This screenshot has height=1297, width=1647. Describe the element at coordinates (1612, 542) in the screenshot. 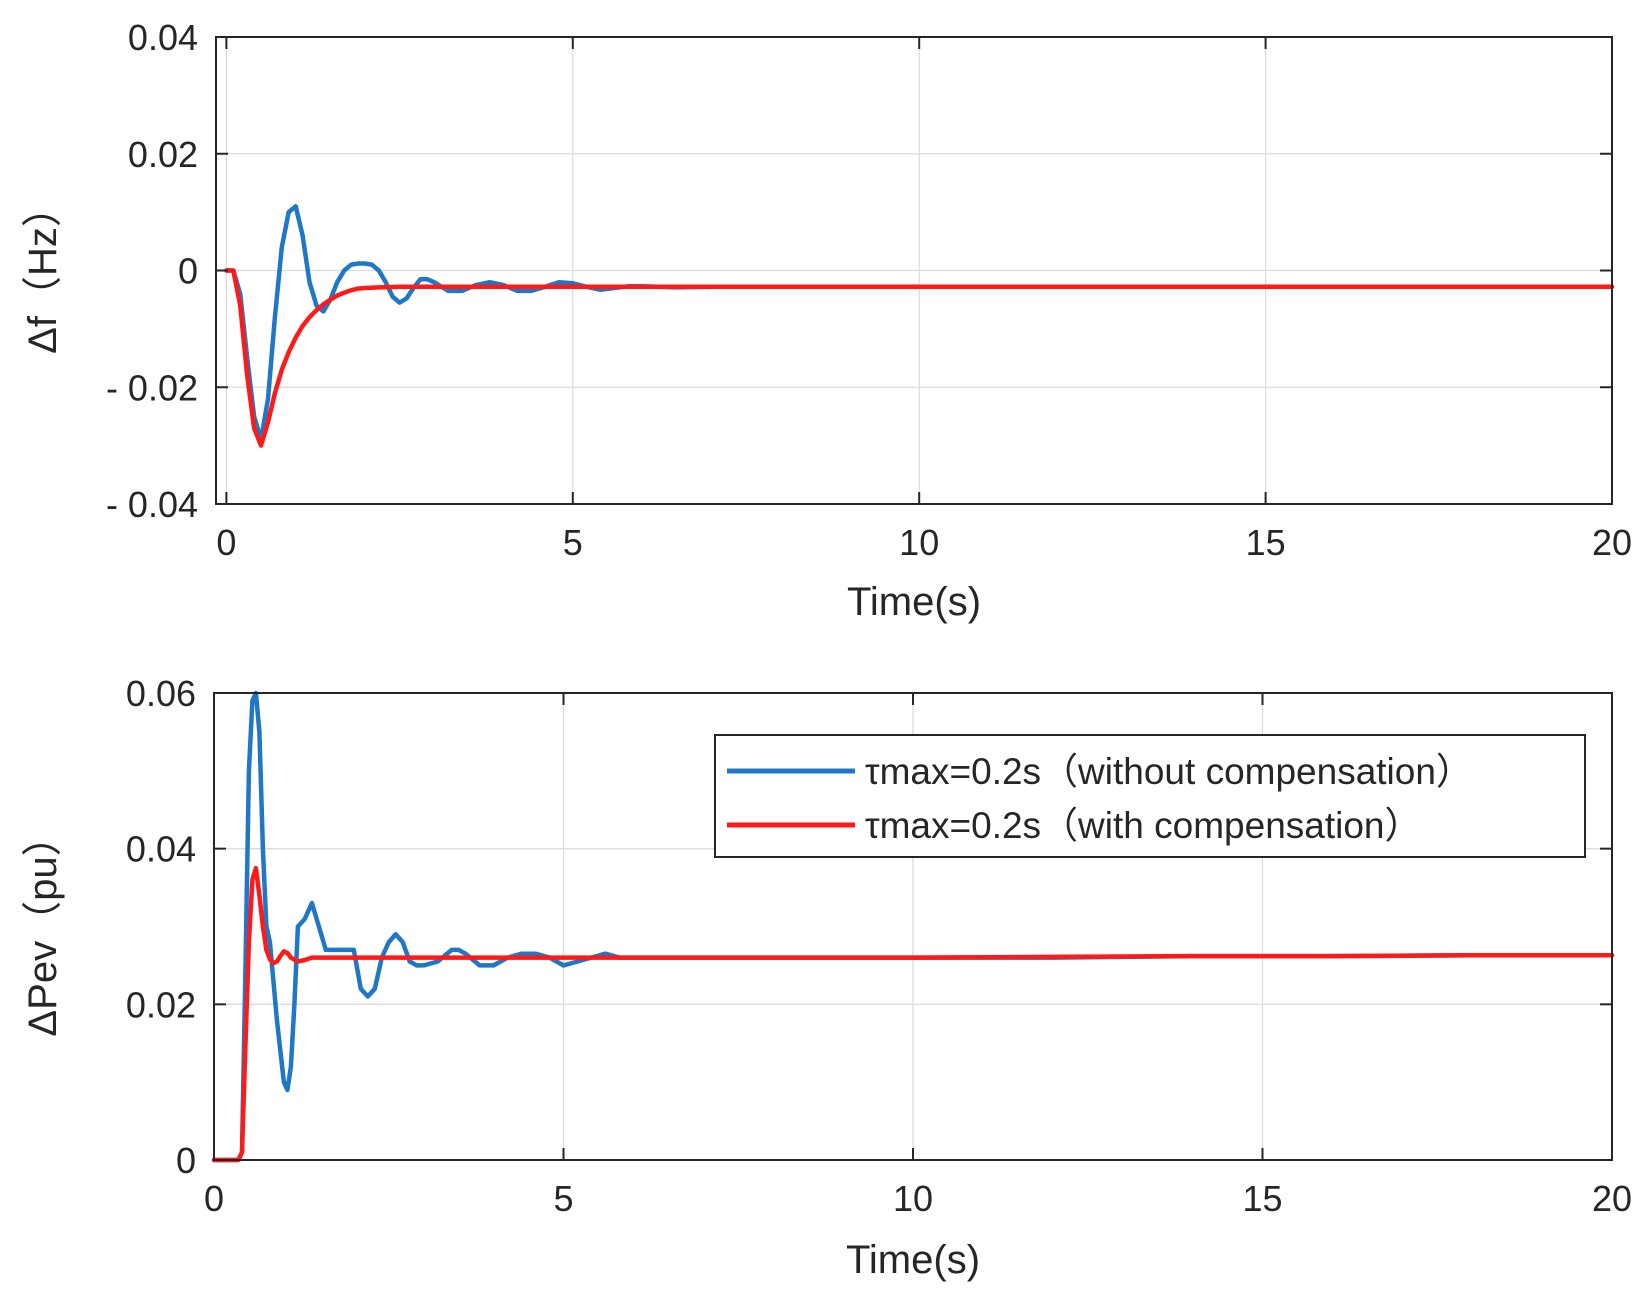

I see `freq-x-tick-label: 20` at that location.